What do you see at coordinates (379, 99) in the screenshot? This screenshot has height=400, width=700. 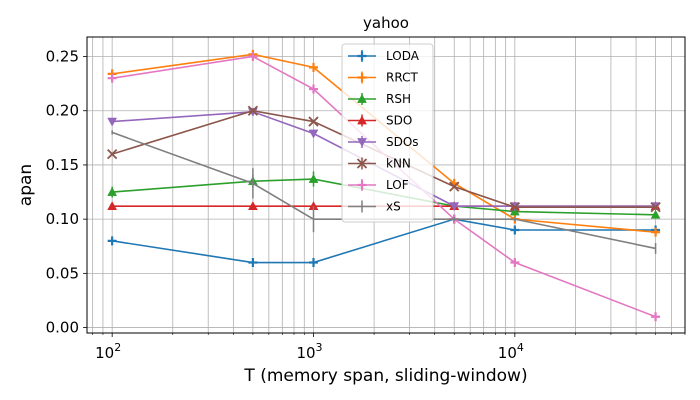 I see `legend-entry-rsh: RSH` at bounding box center [379, 99].